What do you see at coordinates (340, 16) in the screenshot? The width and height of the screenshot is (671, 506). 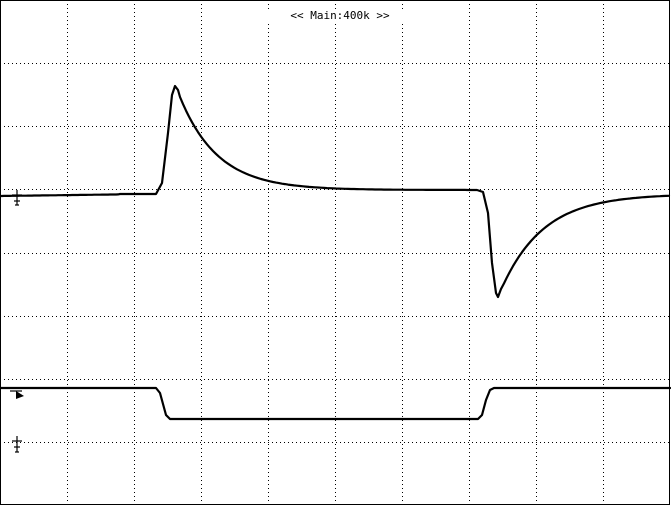 I see `timebase-readout: << Main:400k >>` at bounding box center [340, 16].